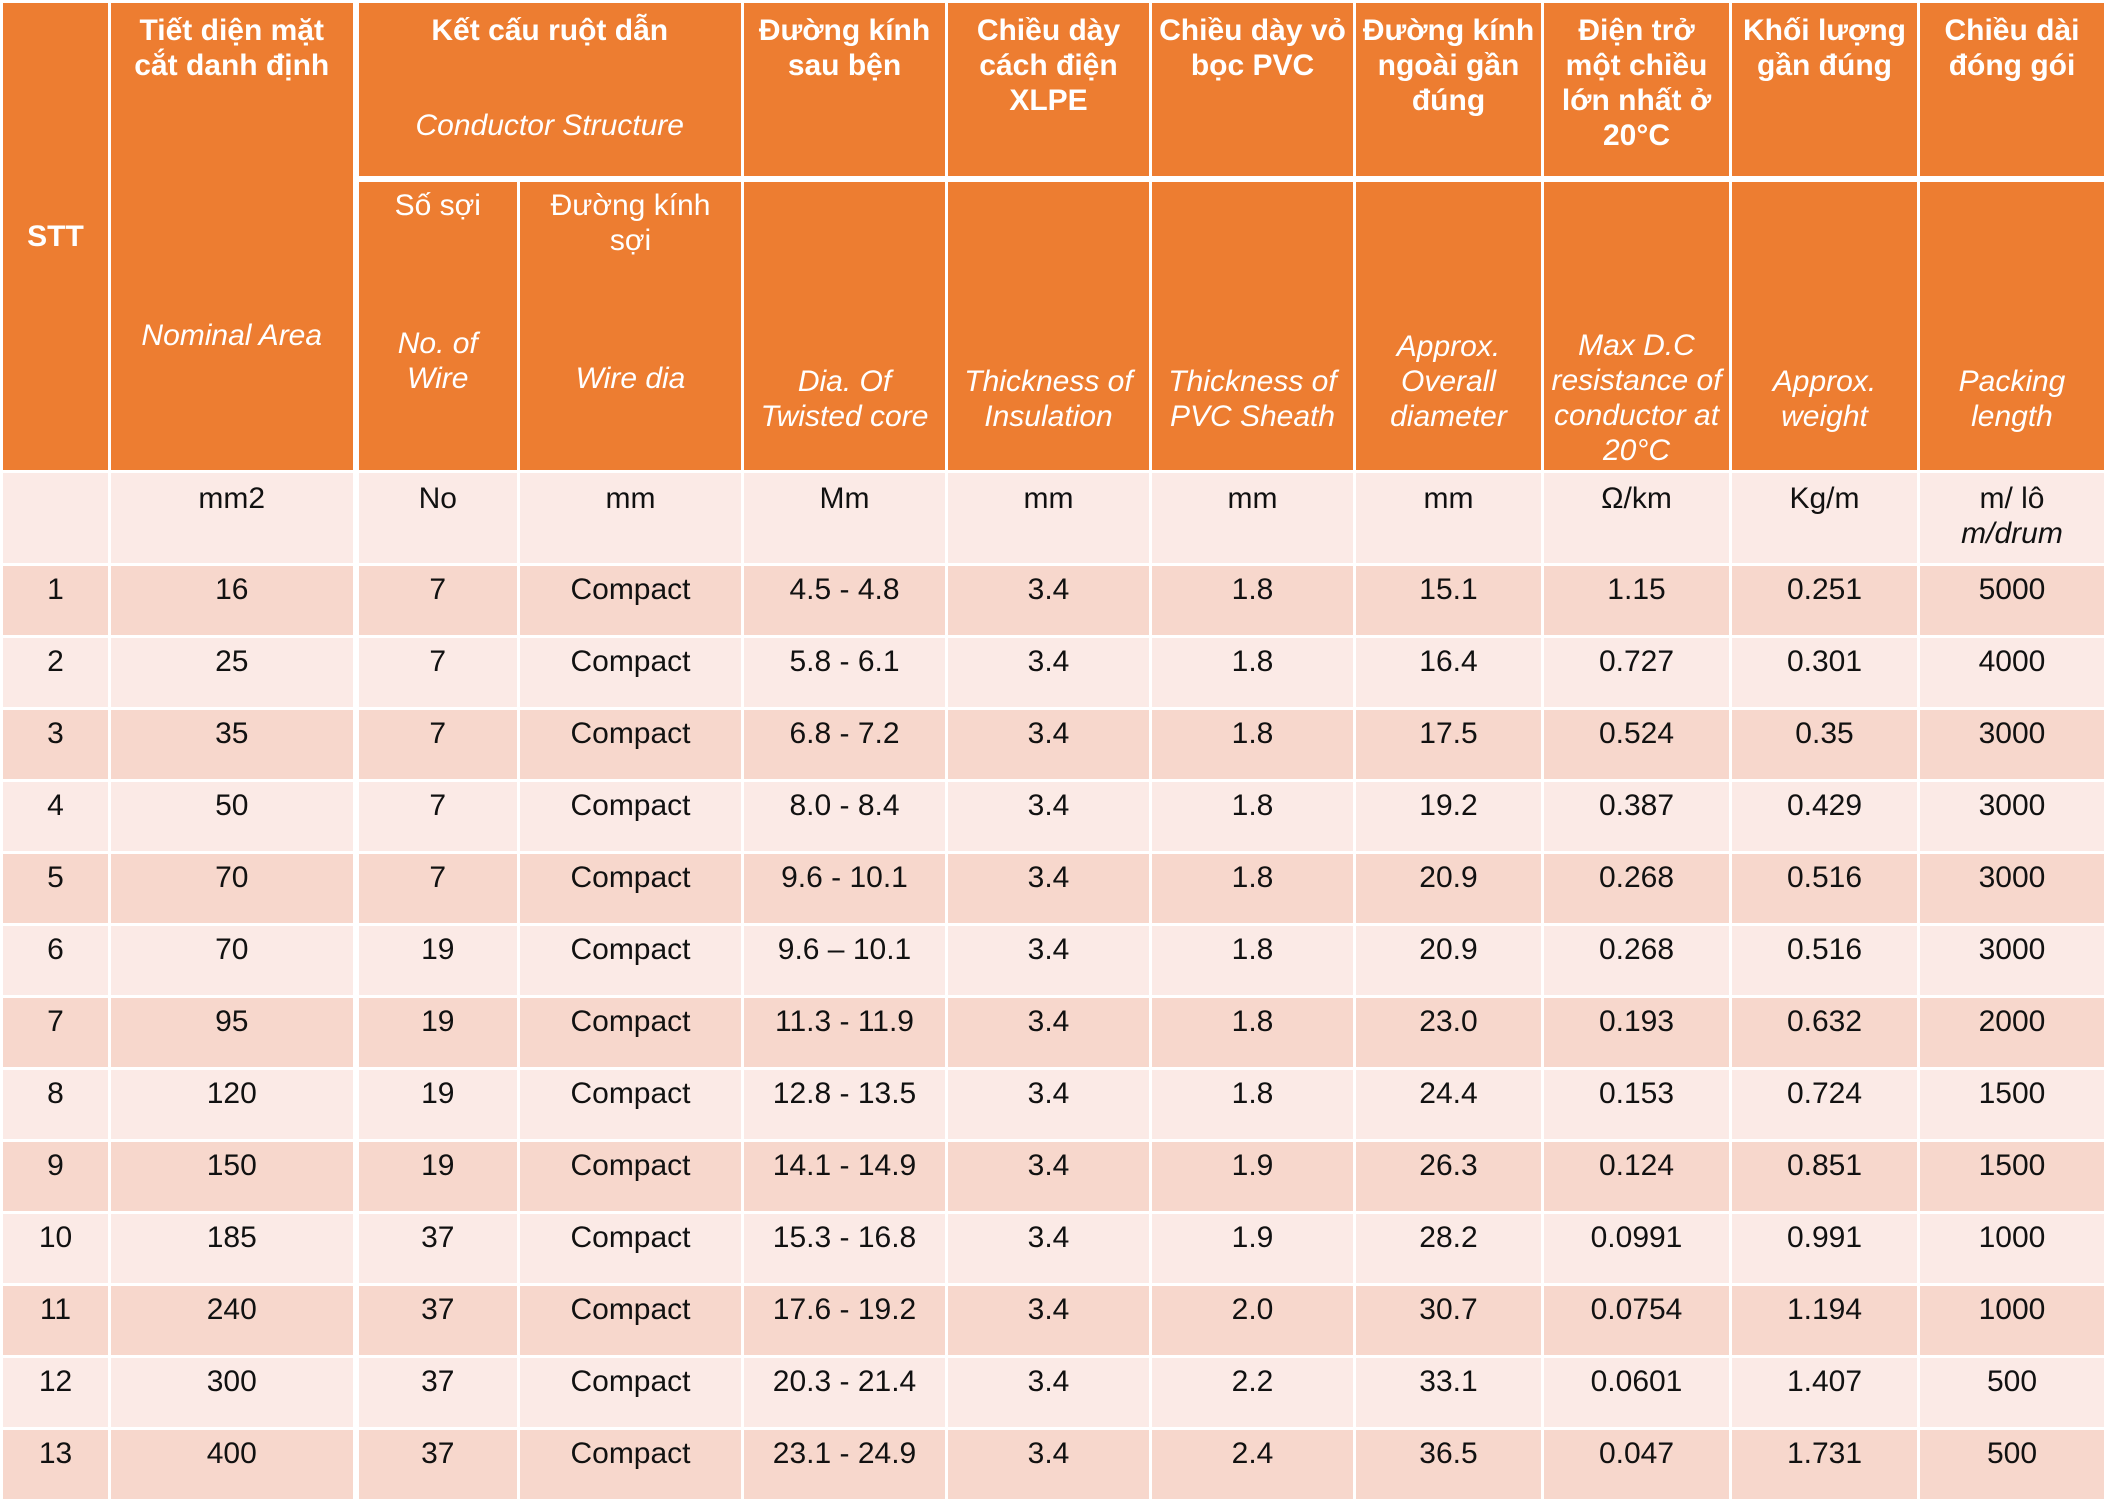 Image resolution: width=2104 pixels, height=1502 pixels. I want to click on sheath-cell: 1.9, so click(1253, 1177).